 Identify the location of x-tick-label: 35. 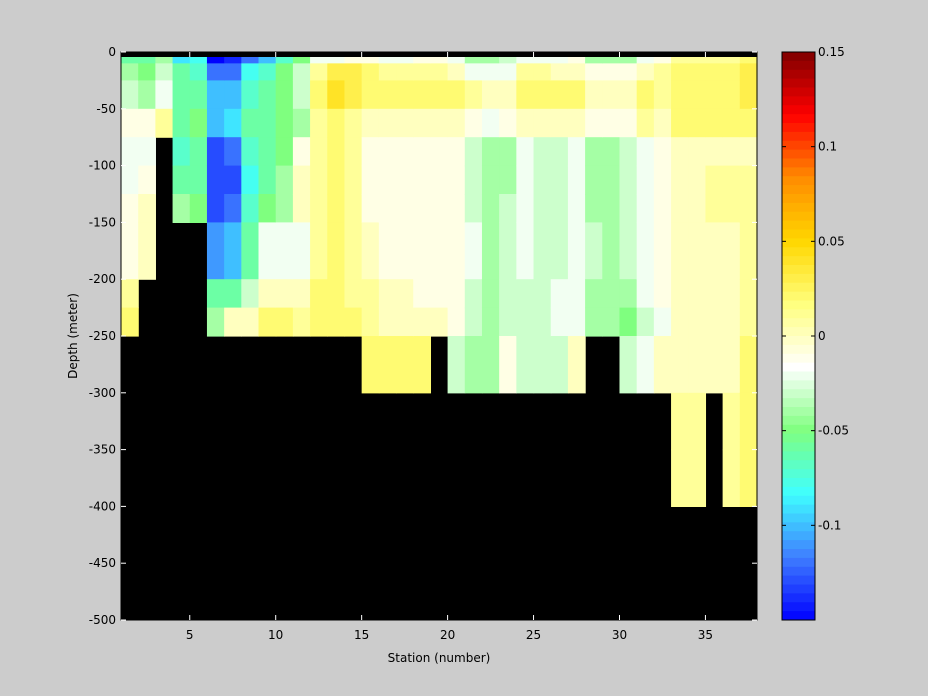
(705, 635).